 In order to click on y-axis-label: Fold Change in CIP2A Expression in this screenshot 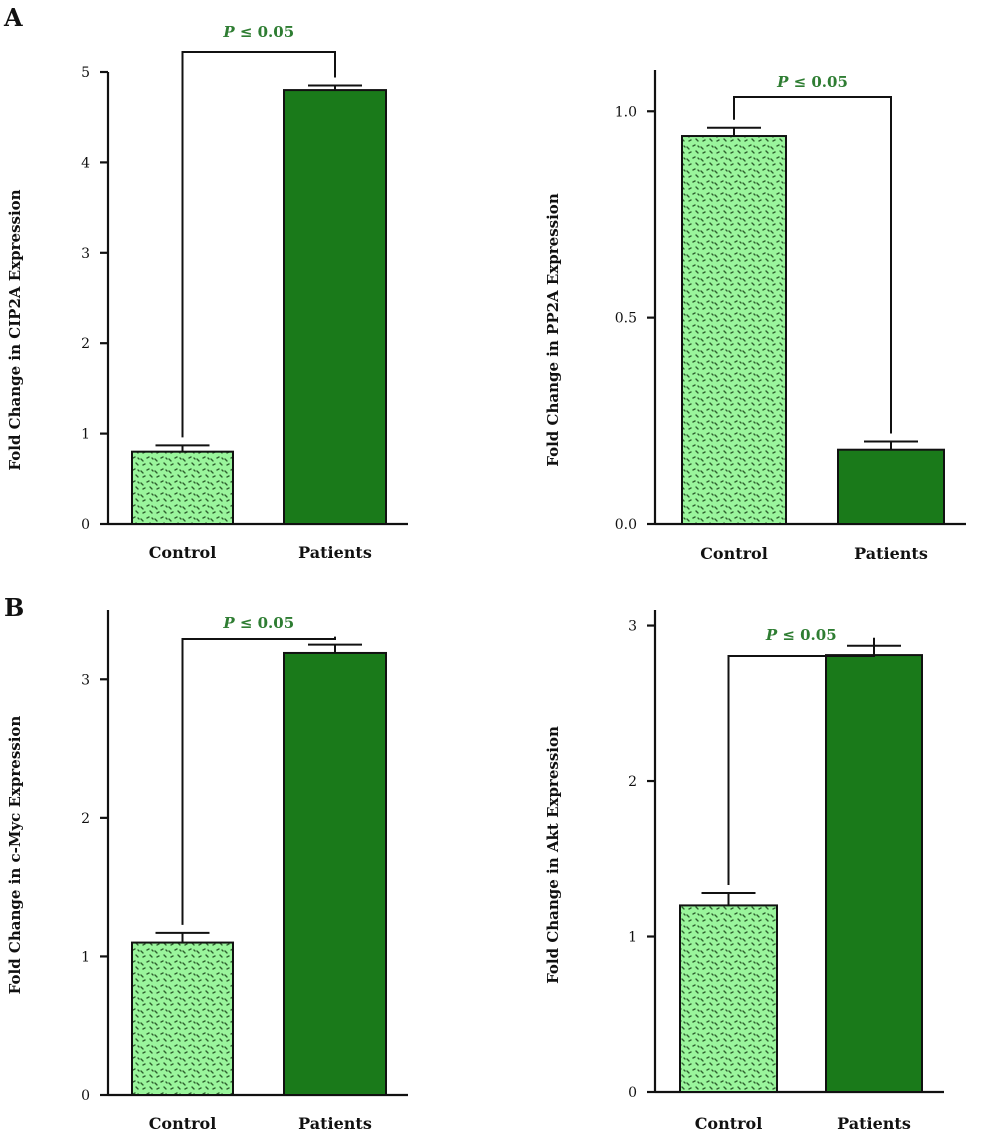, I will do `click(15, 329)`.